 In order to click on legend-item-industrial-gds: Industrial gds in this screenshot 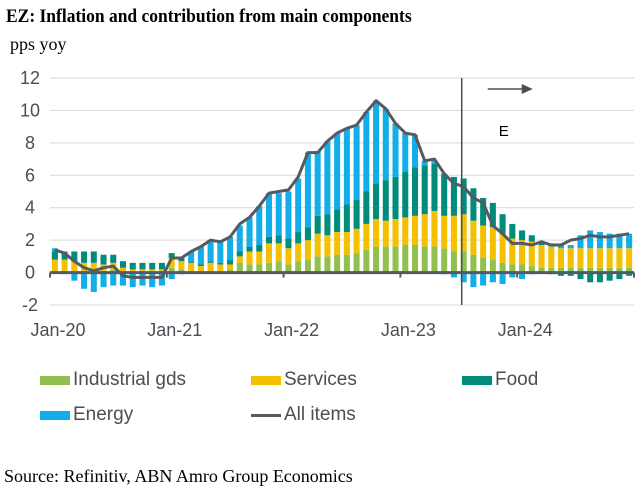, I will do `click(113, 380)`.